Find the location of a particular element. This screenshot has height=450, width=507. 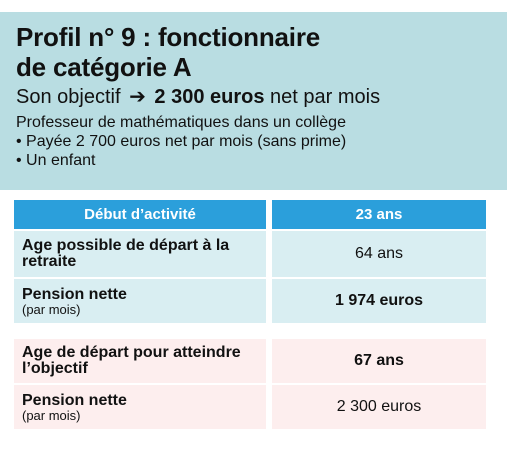

objective-line: Son objectif ➔ 2 300 euros net par mois is located at coordinates (261, 97).